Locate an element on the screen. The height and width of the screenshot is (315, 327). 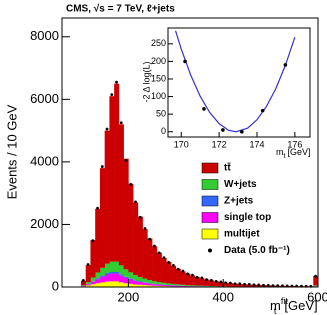
y-axis-label: Events / 10 GeV is located at coordinates (11, 151).